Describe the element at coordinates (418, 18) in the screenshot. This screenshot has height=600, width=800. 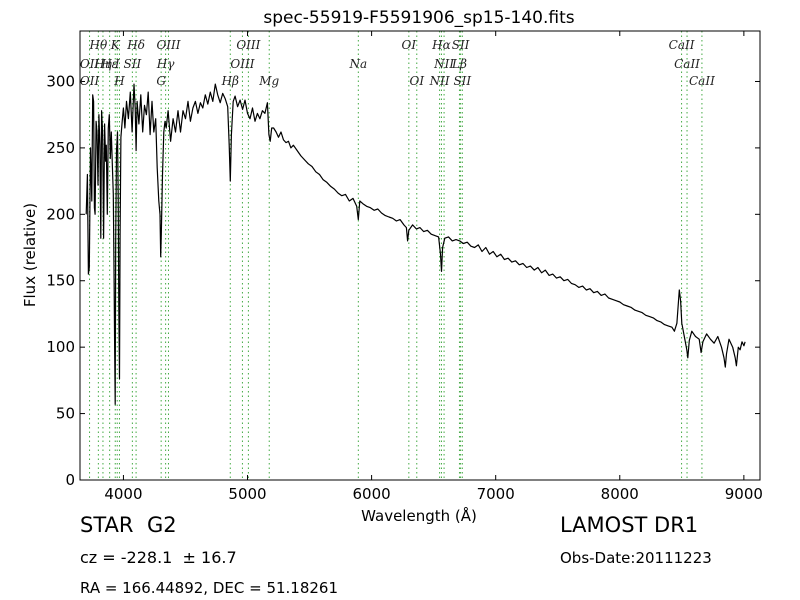
I see `chart-title: spec-55919-F5591906_sp15-140.fits` at that location.